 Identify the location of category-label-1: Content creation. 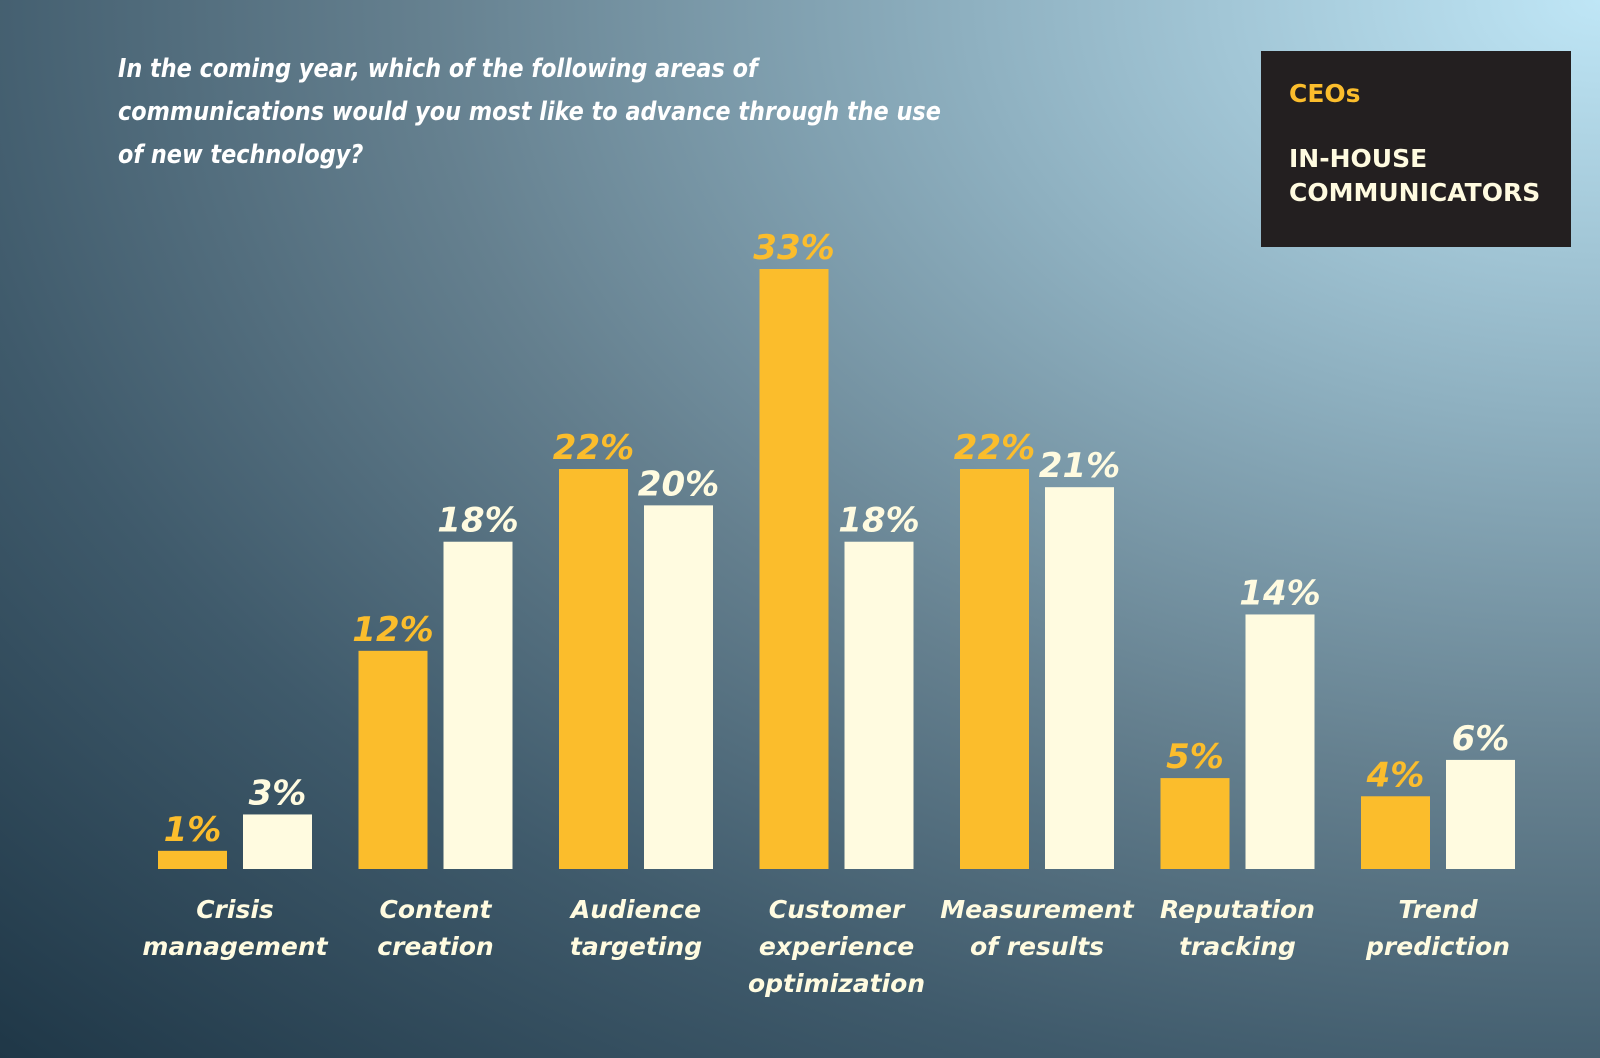
(435, 928).